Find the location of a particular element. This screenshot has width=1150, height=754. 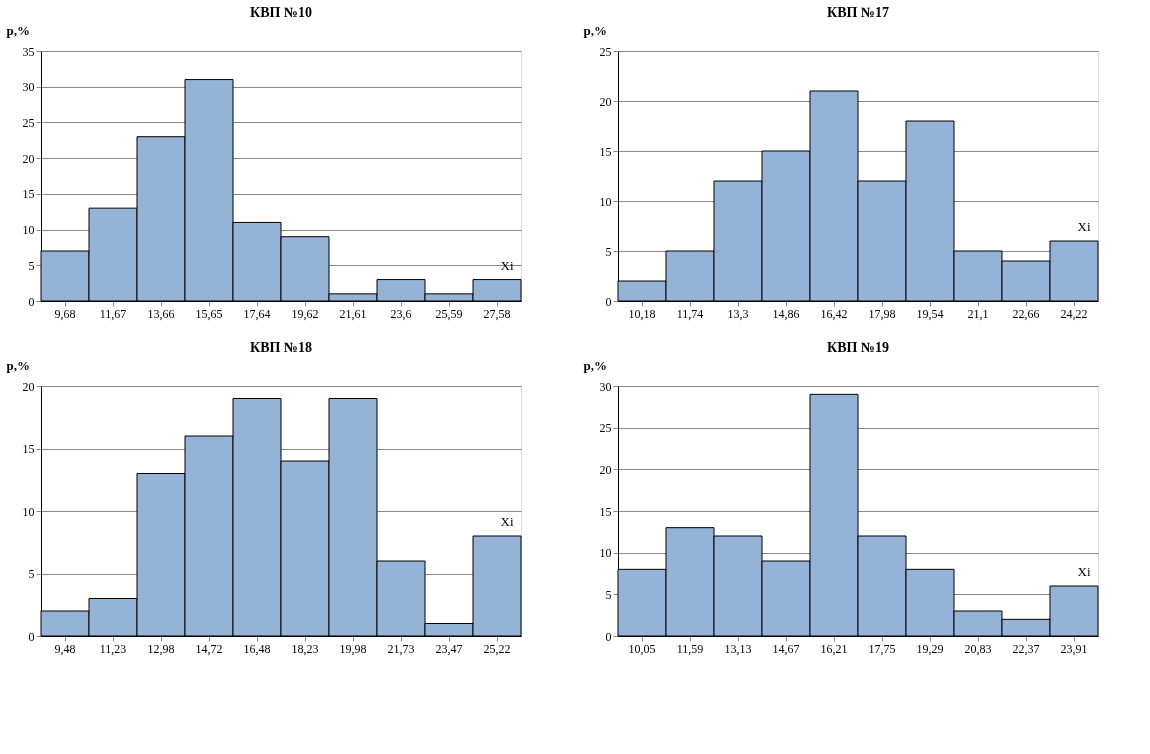

x-tick-label: 19,54 is located at coordinates (930, 313).